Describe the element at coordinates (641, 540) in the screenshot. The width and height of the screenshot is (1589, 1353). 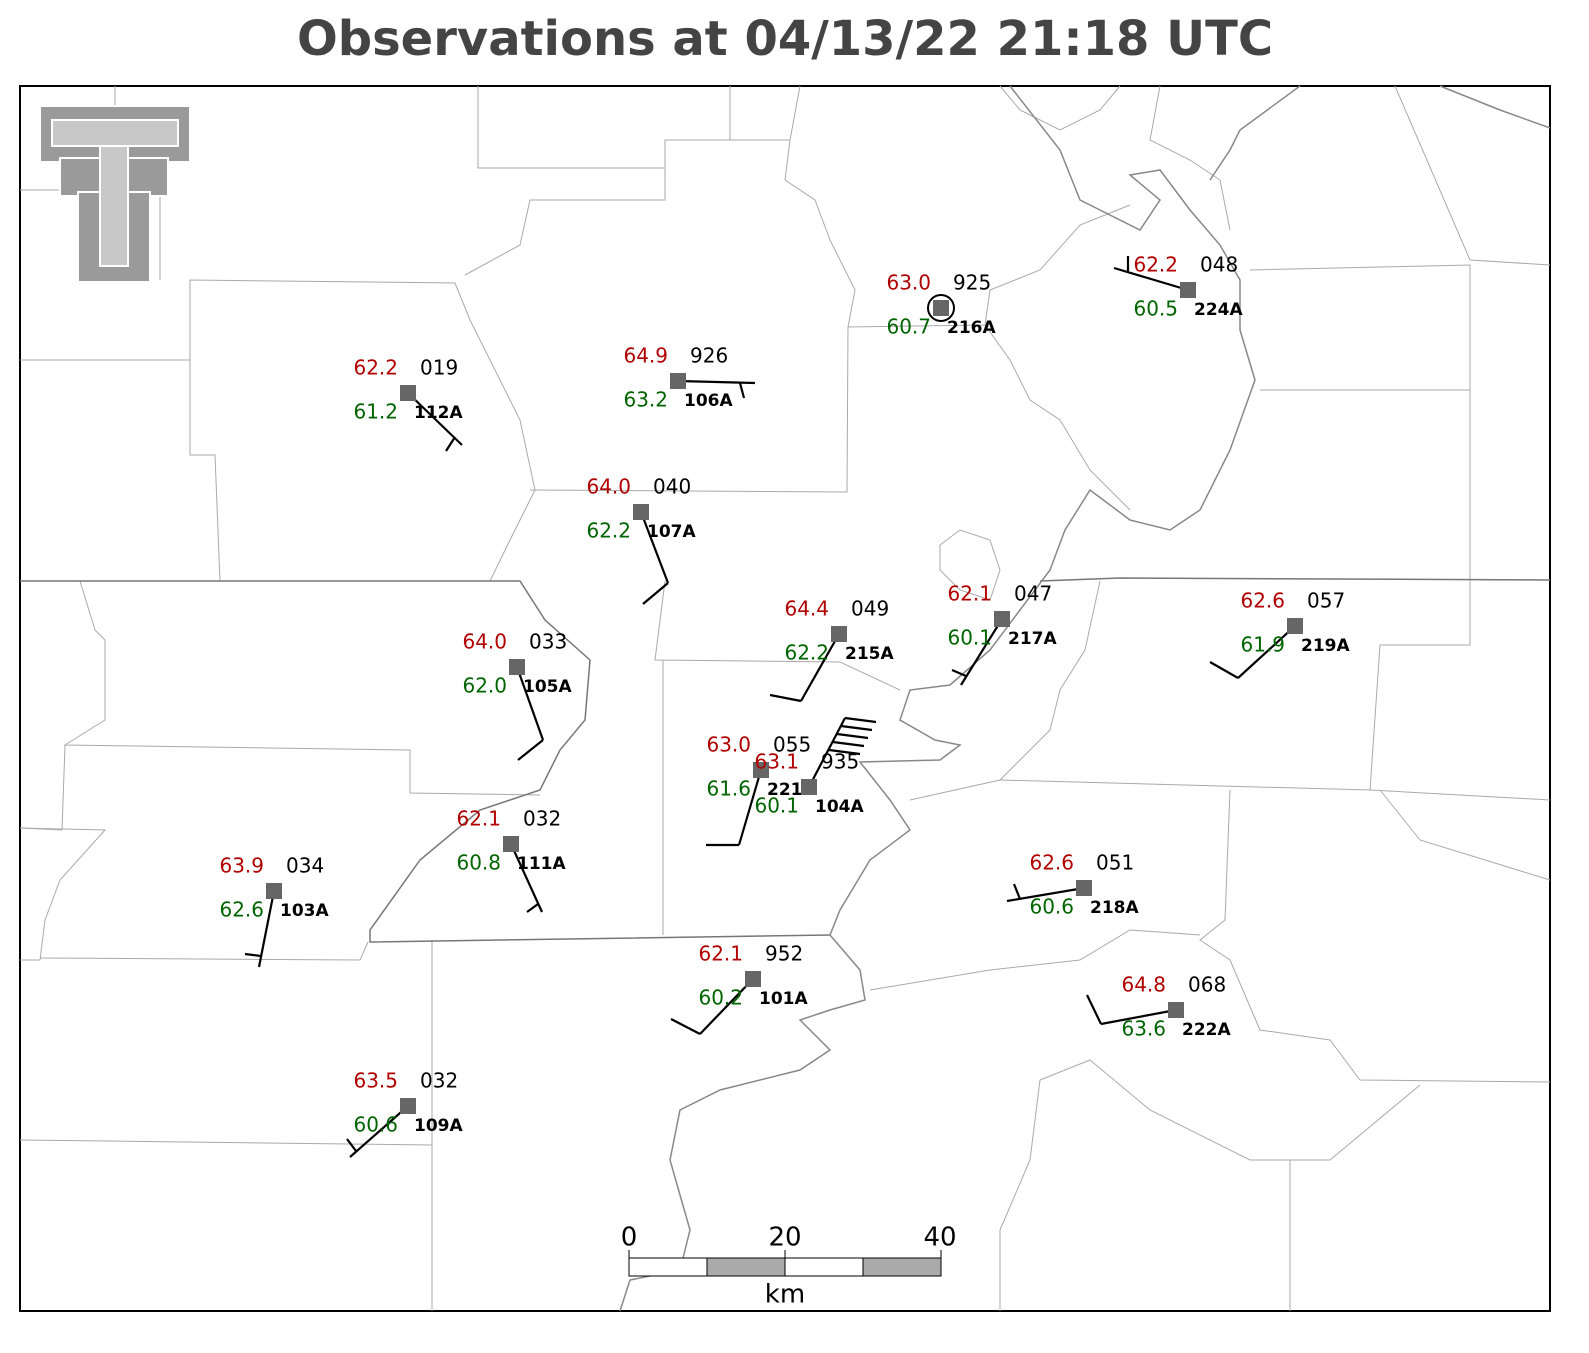
I see `station-plot: 64.0 040 62.2 107A` at that location.